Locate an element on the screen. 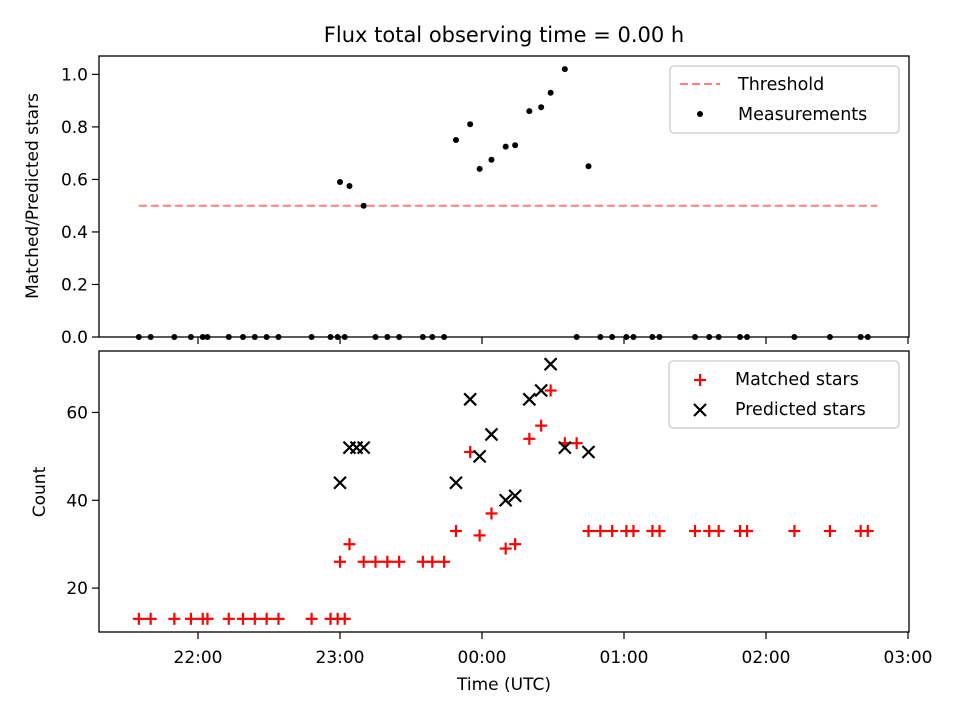  legend-threshold-label: Threshold is located at coordinates (780, 85).